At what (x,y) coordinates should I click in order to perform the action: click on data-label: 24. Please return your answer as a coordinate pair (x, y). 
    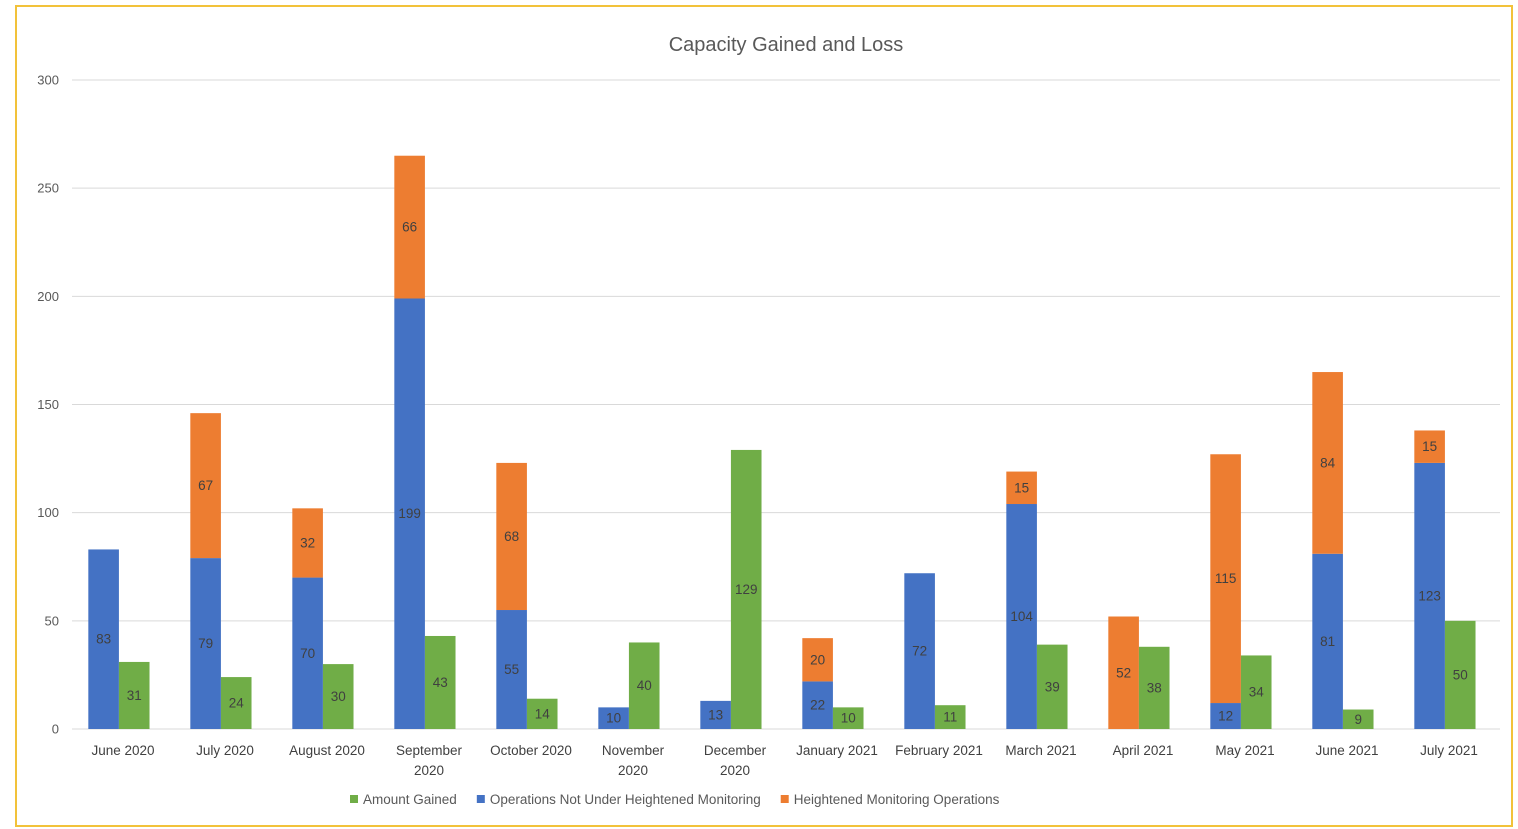
    Looking at the image, I should click on (237, 703).